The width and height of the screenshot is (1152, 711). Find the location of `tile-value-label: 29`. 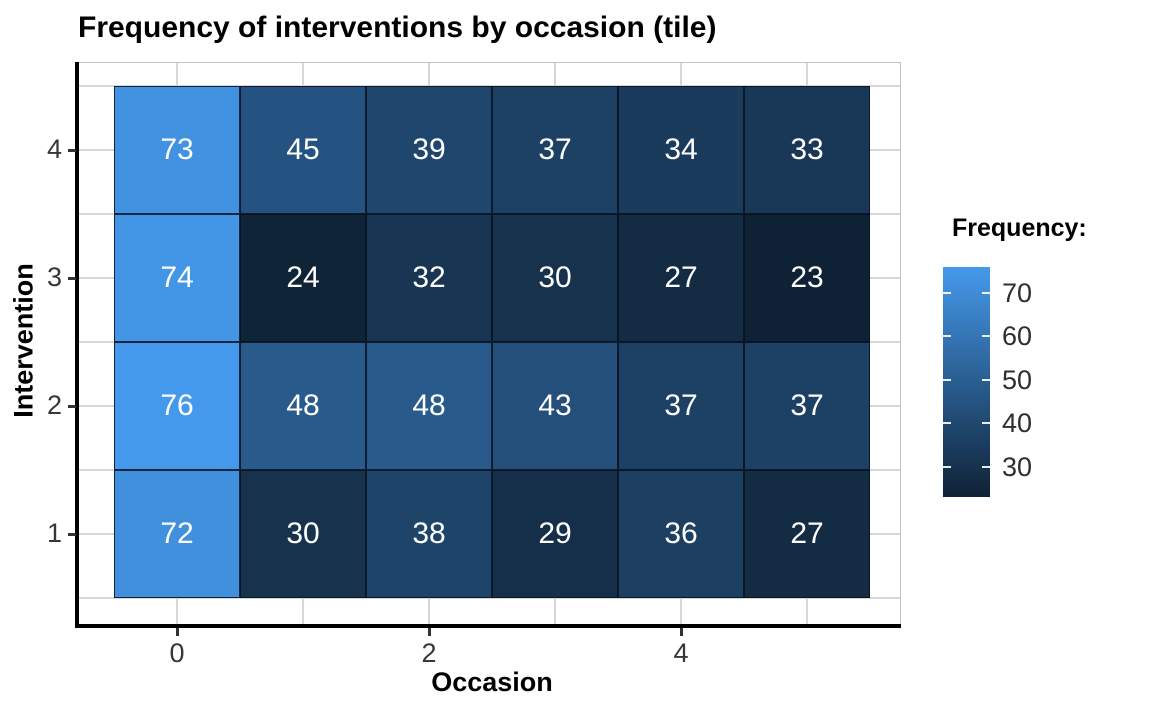

tile-value-label: 29 is located at coordinates (555, 533).